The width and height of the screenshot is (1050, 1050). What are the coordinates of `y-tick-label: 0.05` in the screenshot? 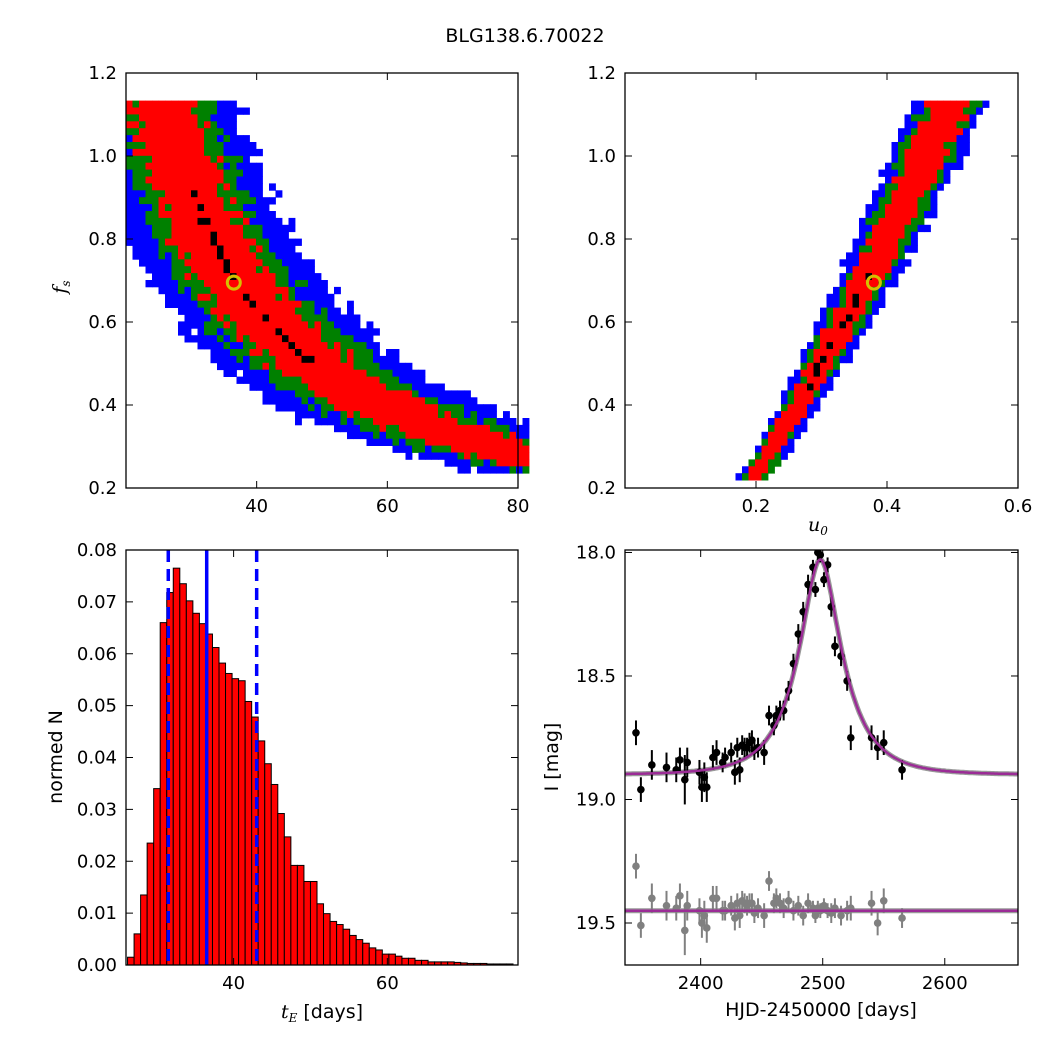 It's located at (97, 706).